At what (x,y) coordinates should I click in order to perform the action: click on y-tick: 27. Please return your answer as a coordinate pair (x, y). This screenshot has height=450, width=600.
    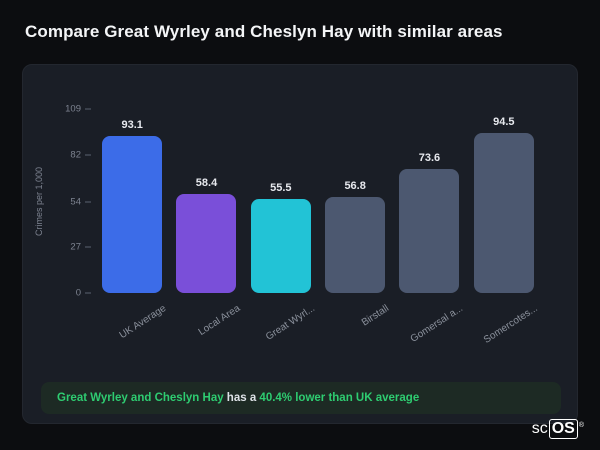
    Looking at the image, I should click on (80, 247).